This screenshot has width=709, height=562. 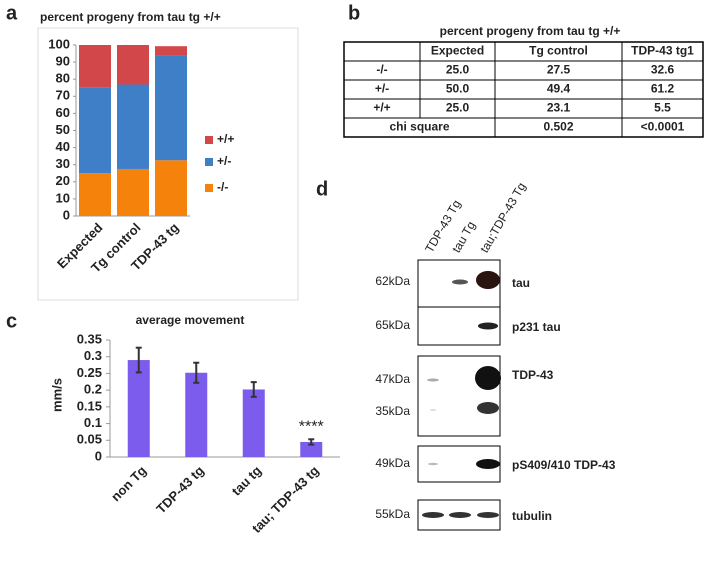 I want to click on y-tick-label: 0.3, so click(x=93, y=355).